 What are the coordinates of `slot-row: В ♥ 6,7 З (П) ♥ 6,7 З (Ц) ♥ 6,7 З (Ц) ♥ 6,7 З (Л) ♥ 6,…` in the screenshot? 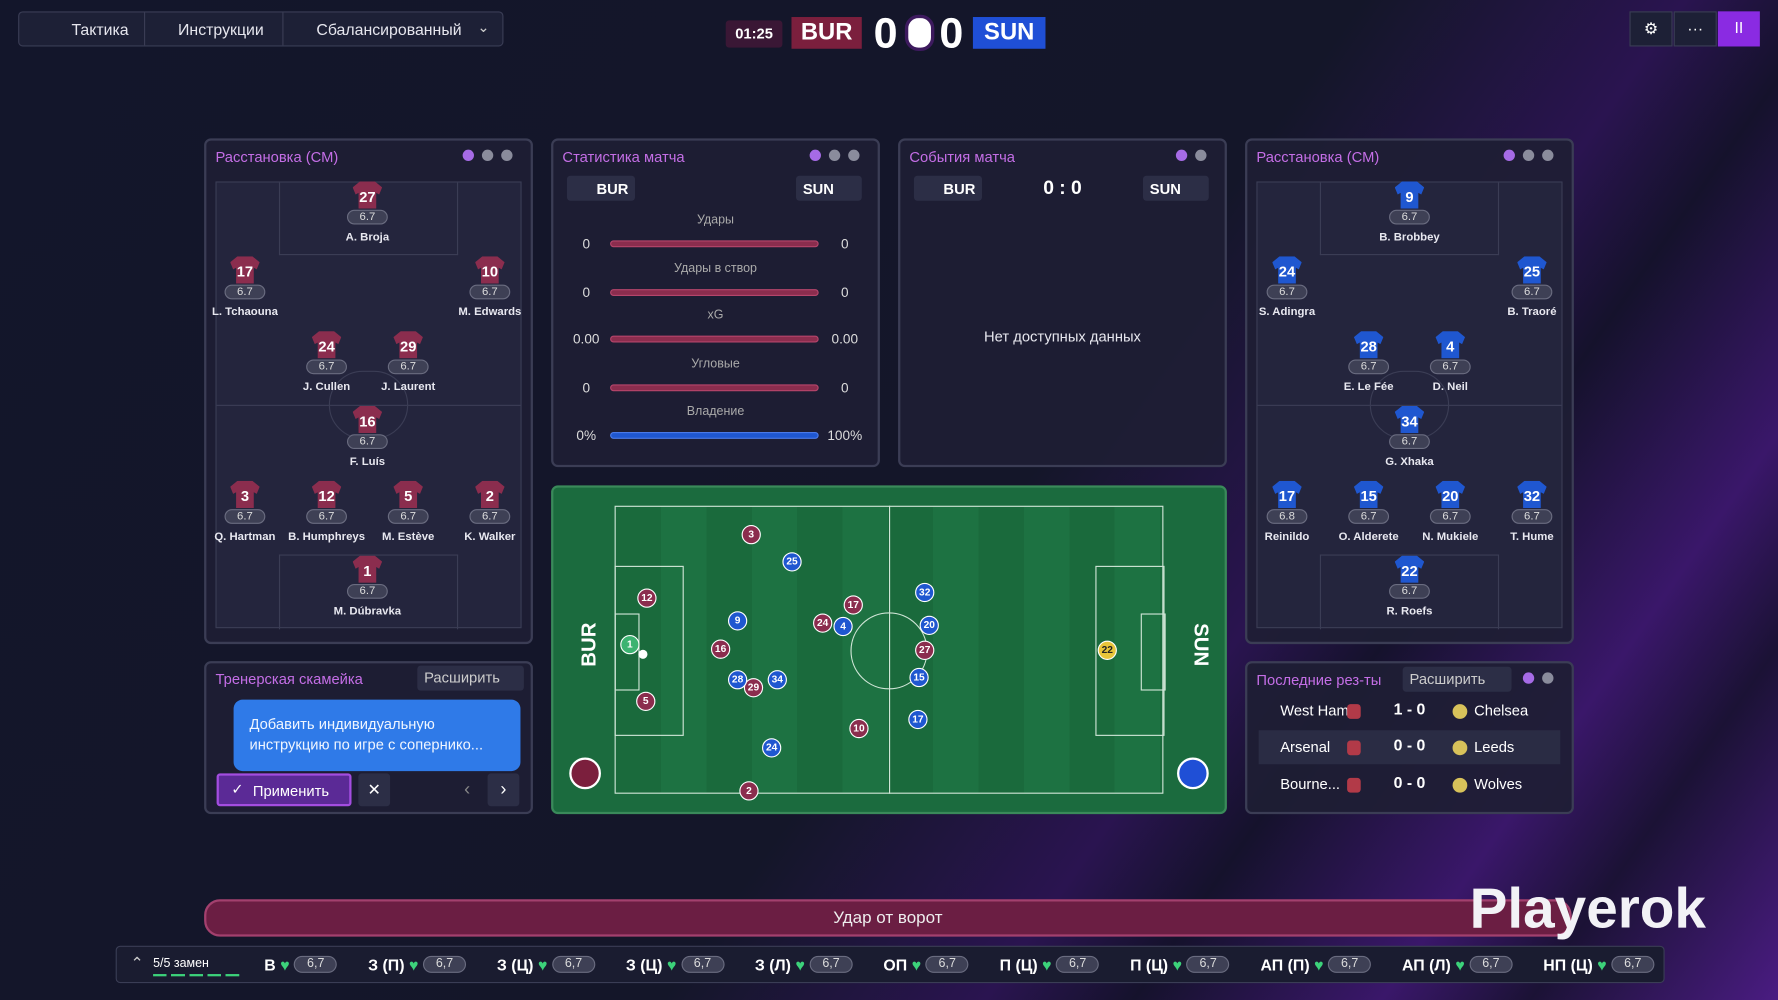 It's located at (959, 964).